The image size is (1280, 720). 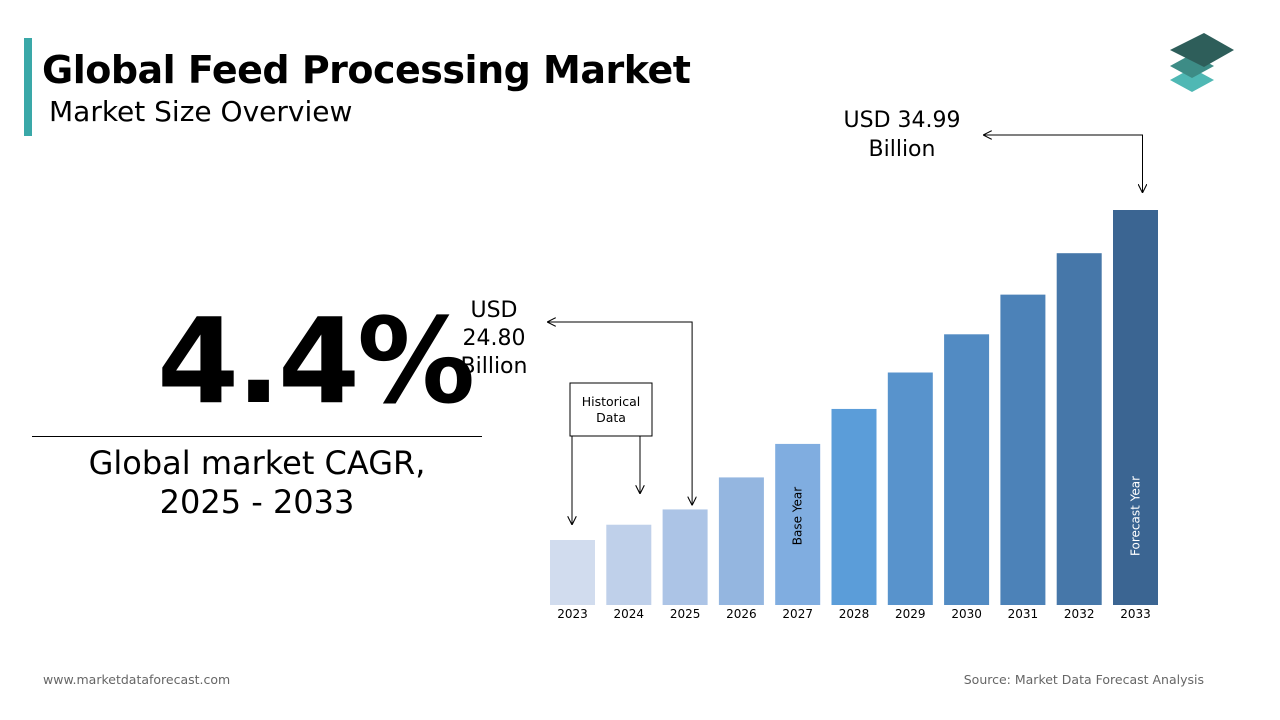 I want to click on footer-website: www.marketdataforecast.com, so click(x=137, y=679).